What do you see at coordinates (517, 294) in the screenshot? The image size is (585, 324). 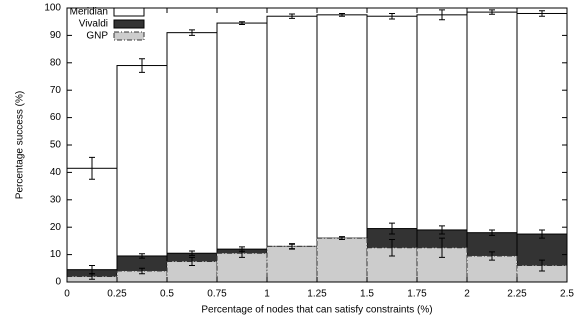 I see `x-tick-label: 2.25` at bounding box center [517, 294].